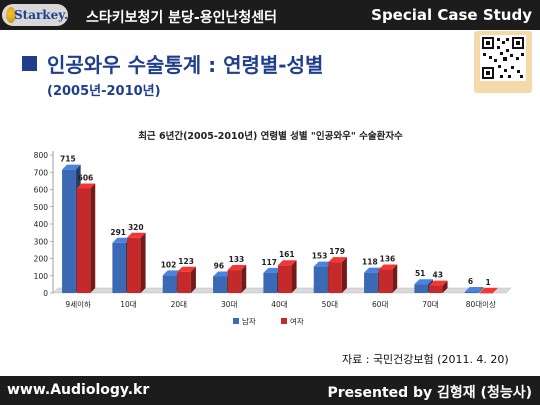 The height and width of the screenshot is (405, 540). I want to click on data-label: 606, so click(86, 177).